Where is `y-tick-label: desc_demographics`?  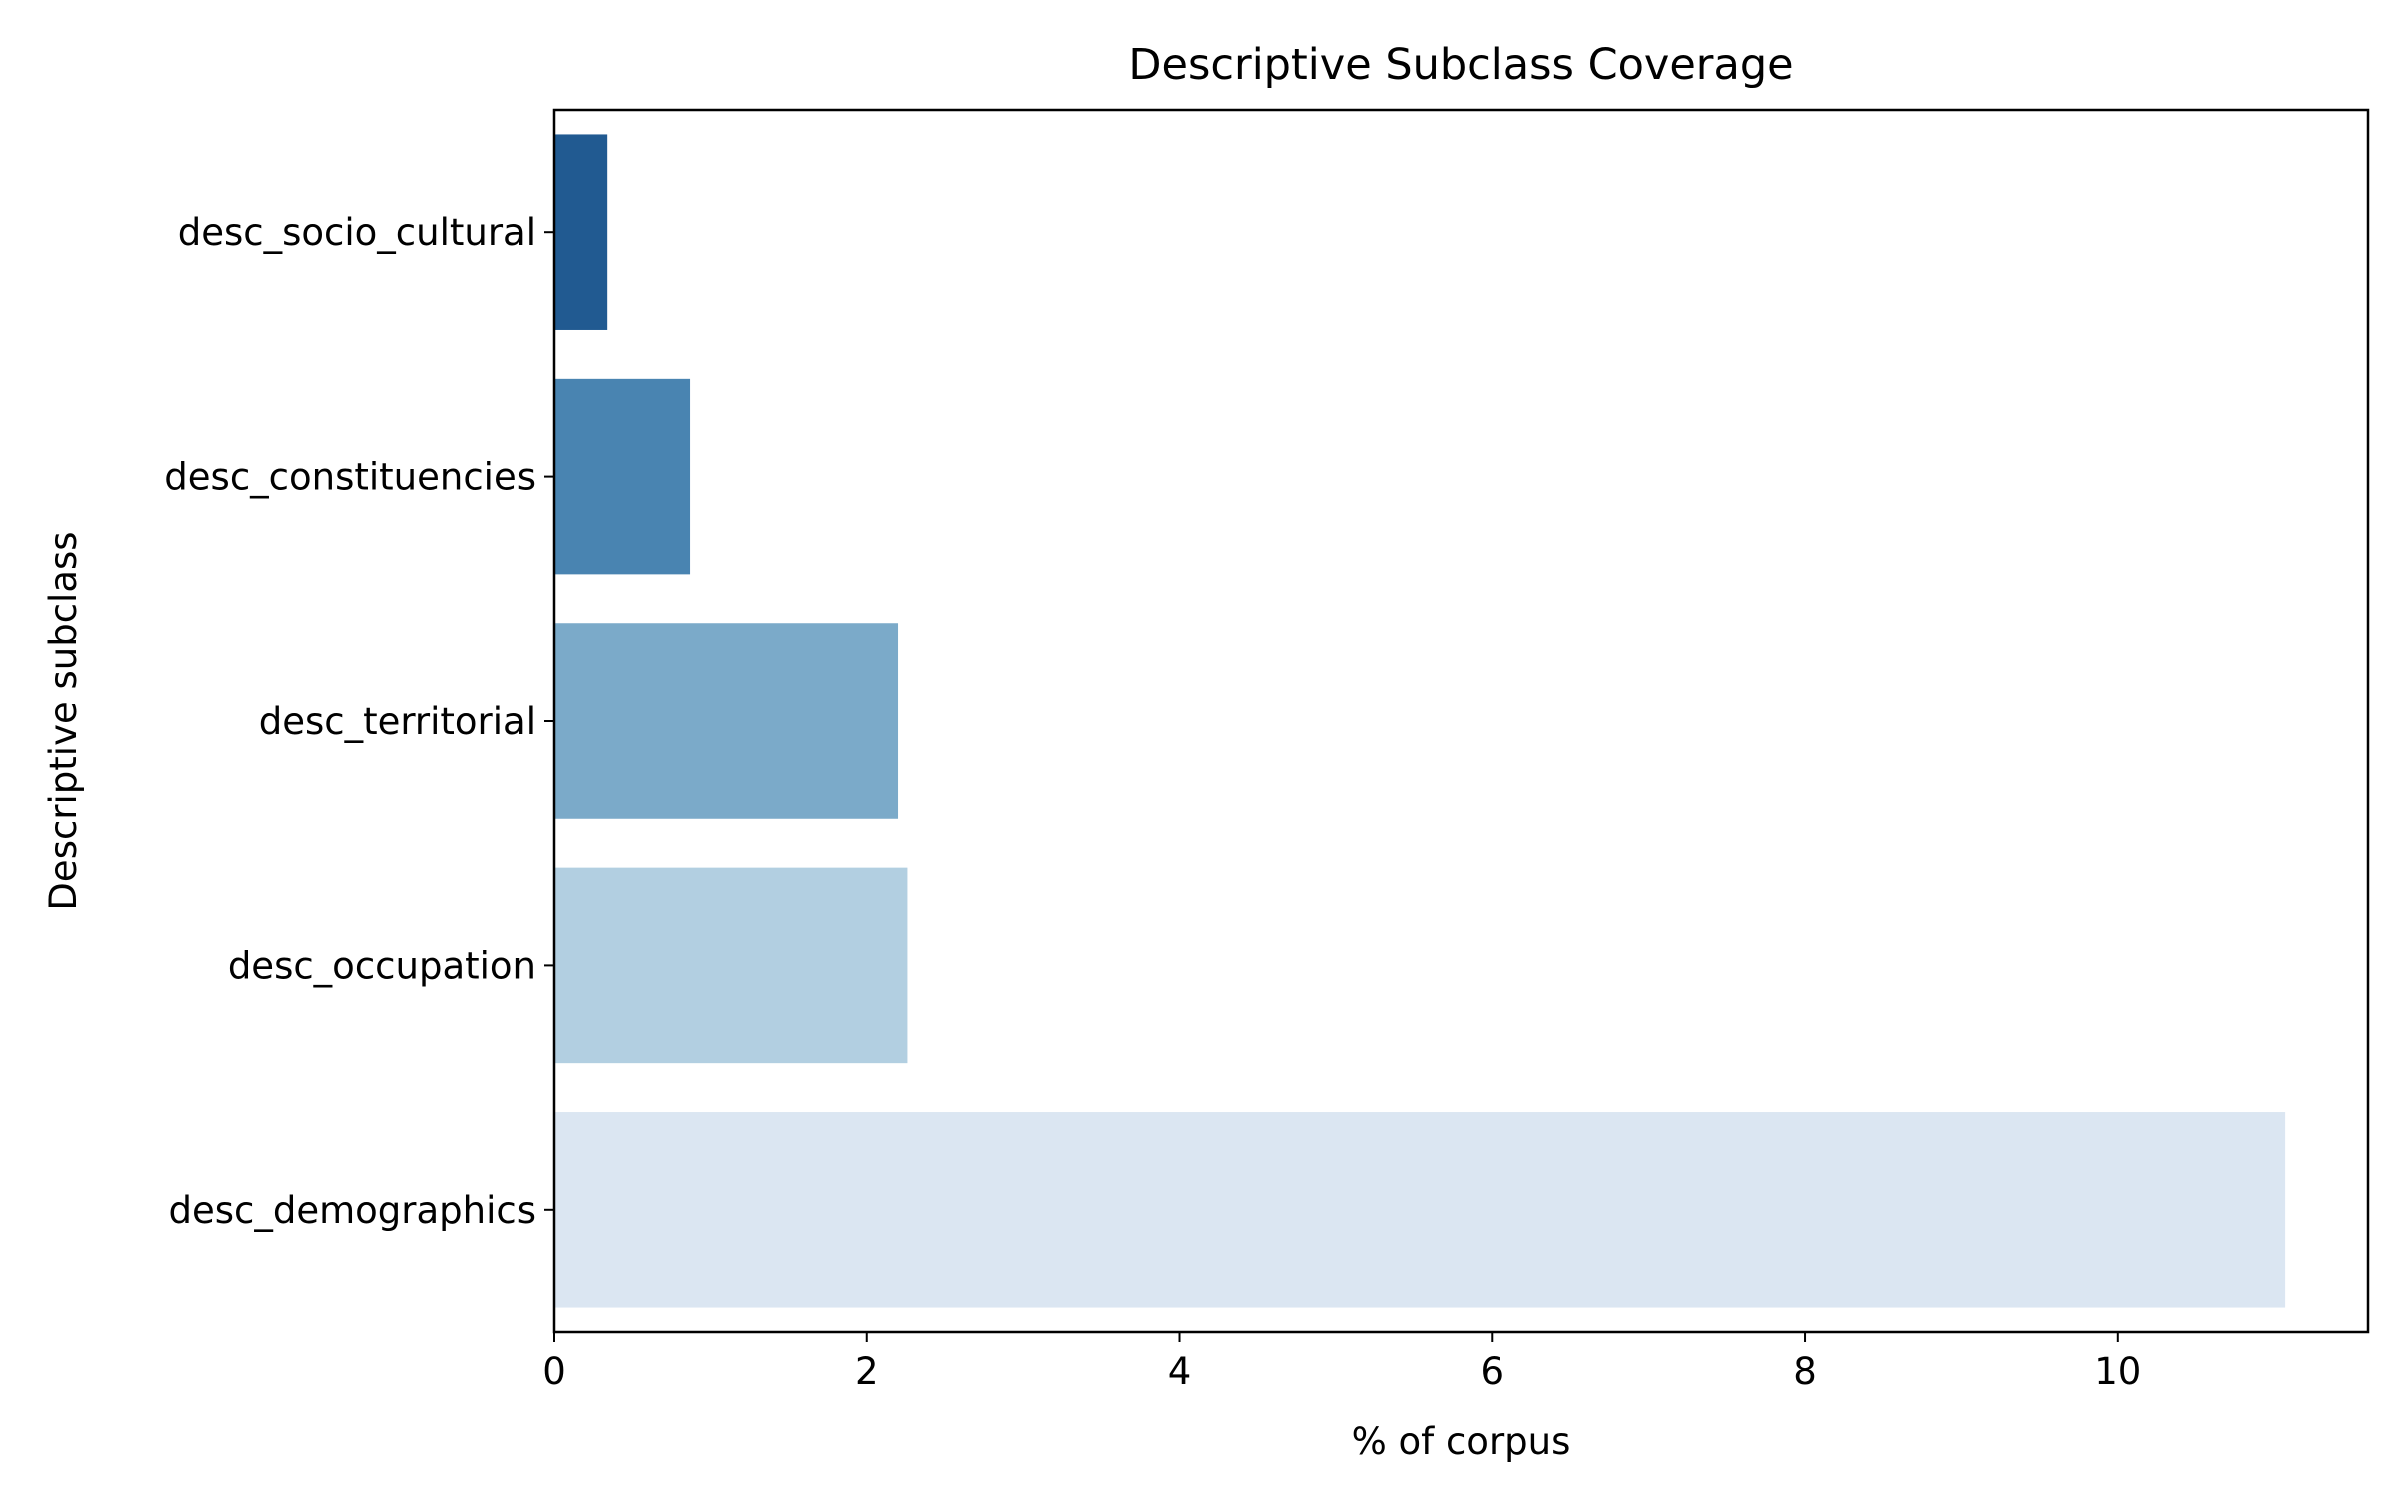 y-tick-label: desc_demographics is located at coordinates (352, 1210).